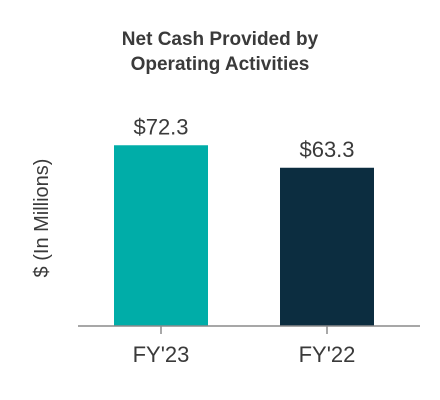  What do you see at coordinates (244, 346) in the screenshot?
I see `ticks-layer: FY'23 FY'22` at bounding box center [244, 346].